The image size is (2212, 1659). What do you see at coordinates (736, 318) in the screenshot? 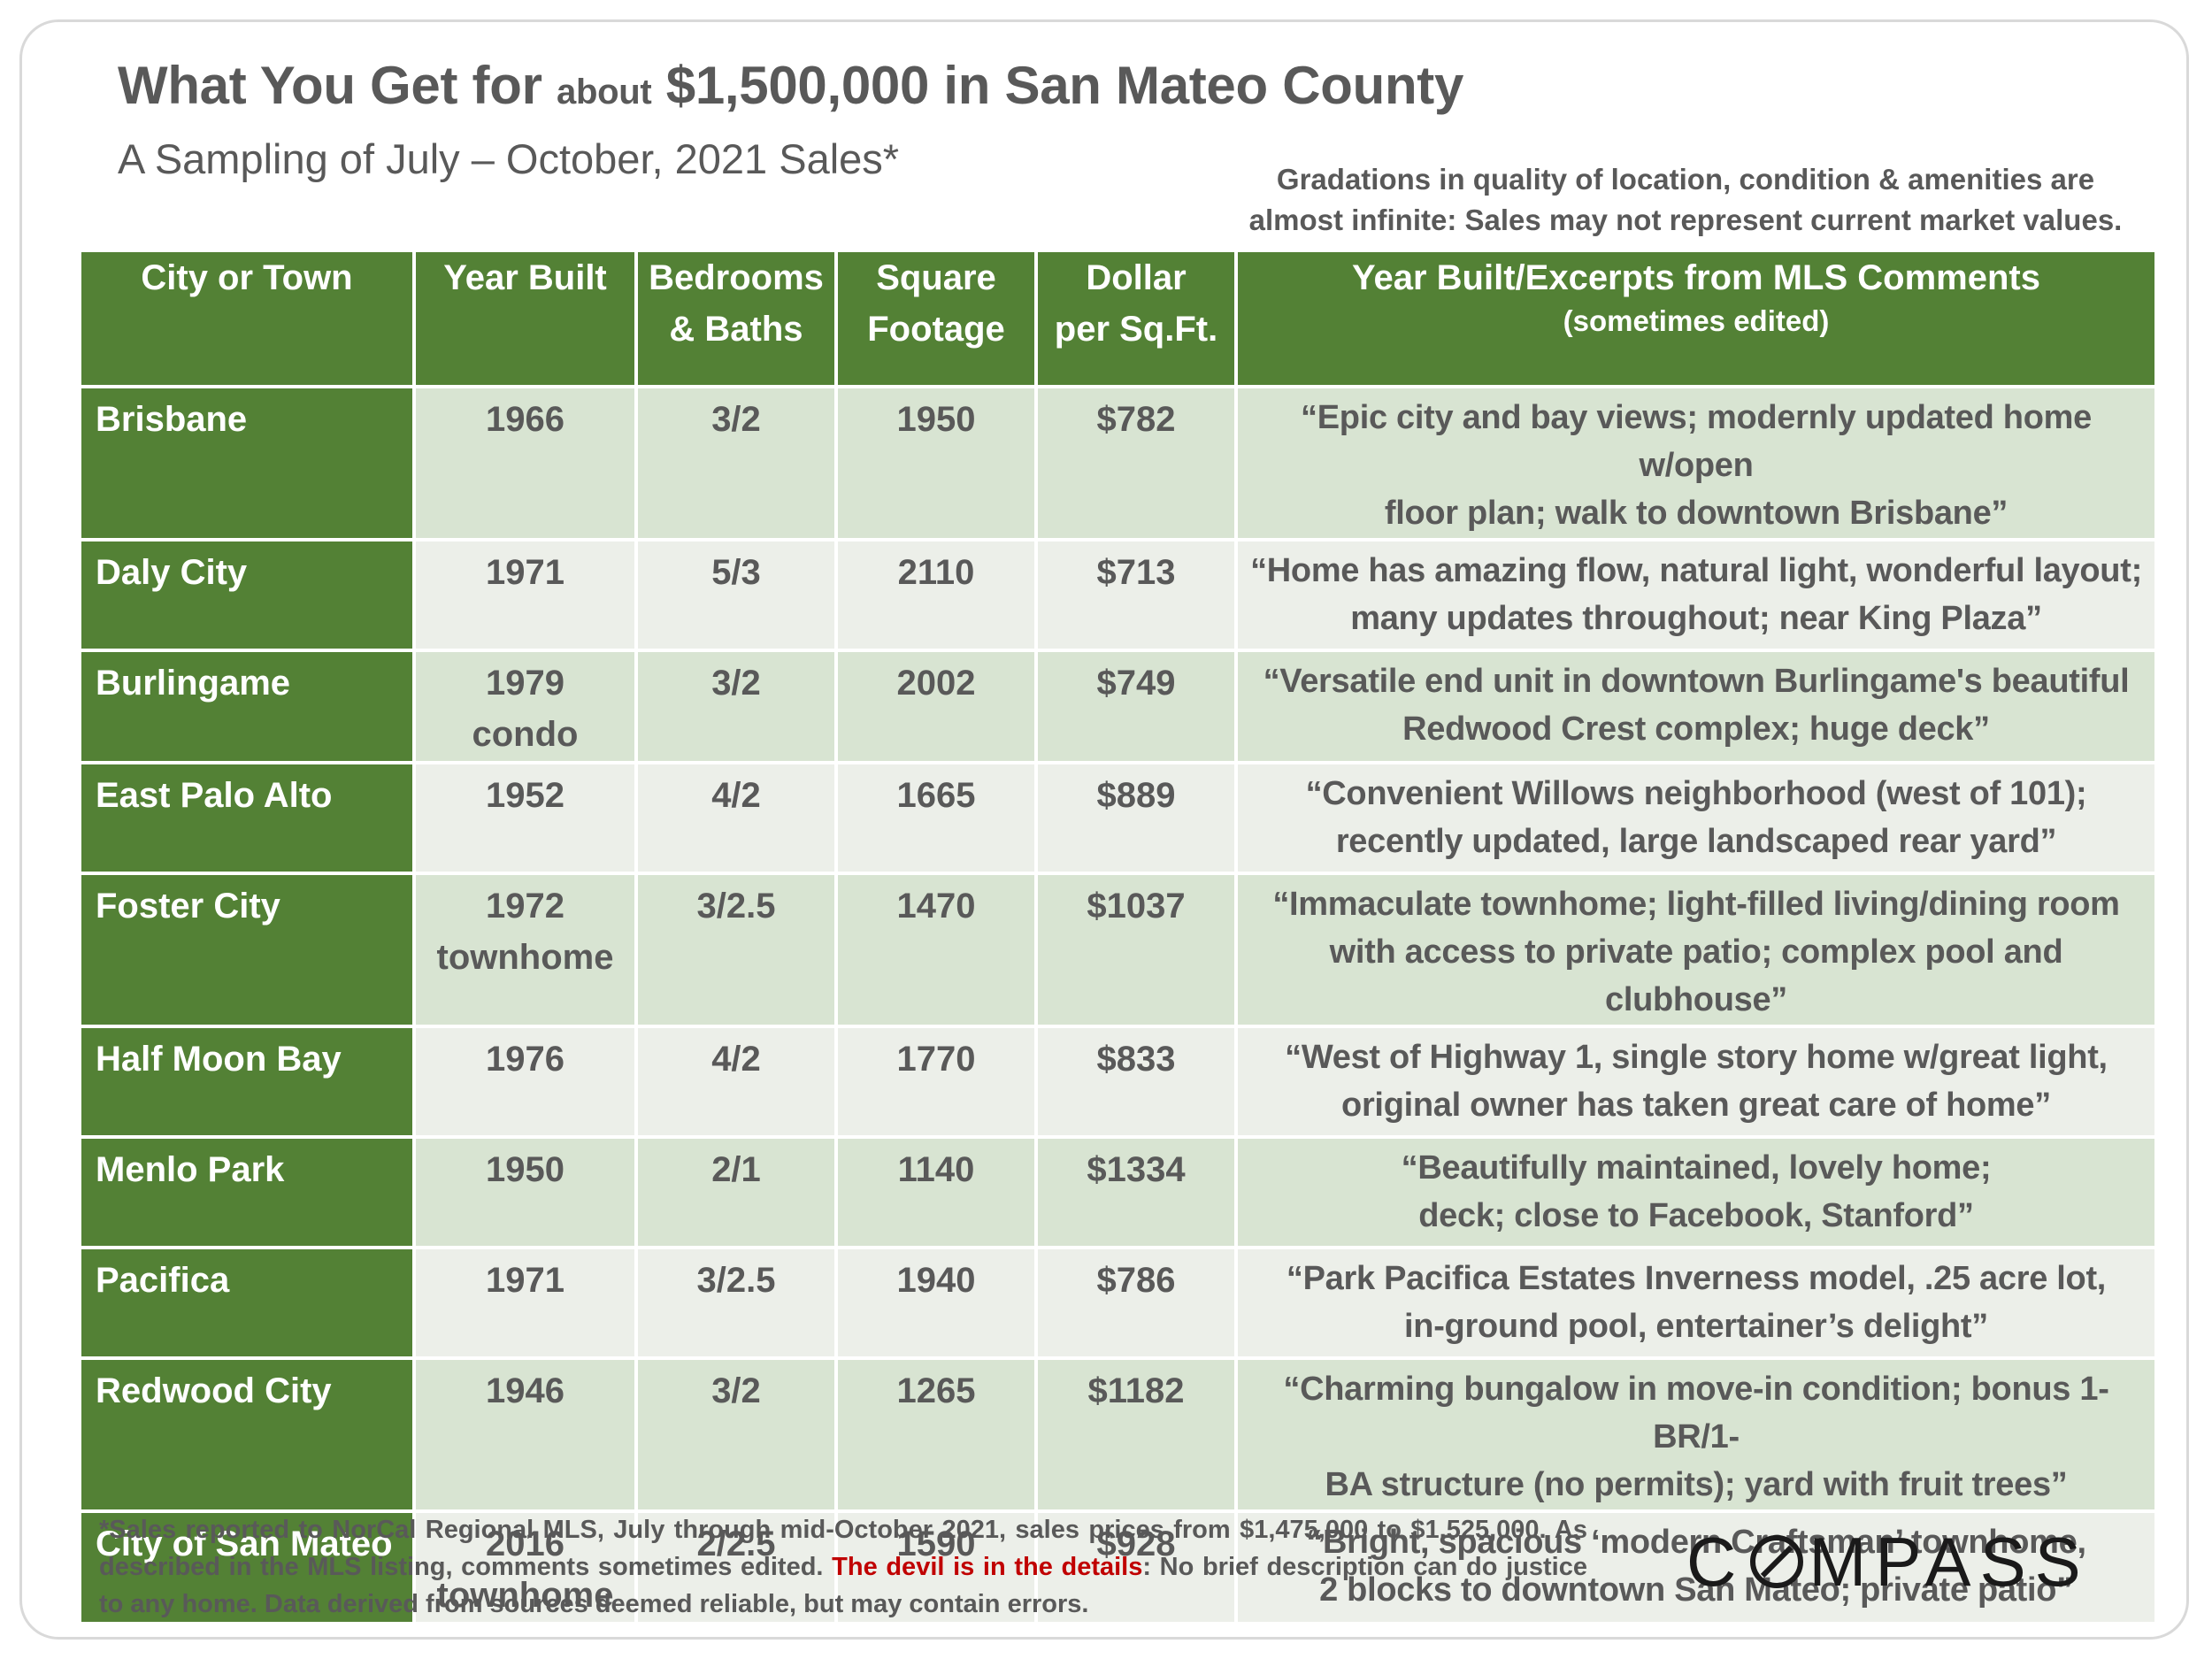
I see `header-beds-baths: Bedrooms & Baths` at bounding box center [736, 318].